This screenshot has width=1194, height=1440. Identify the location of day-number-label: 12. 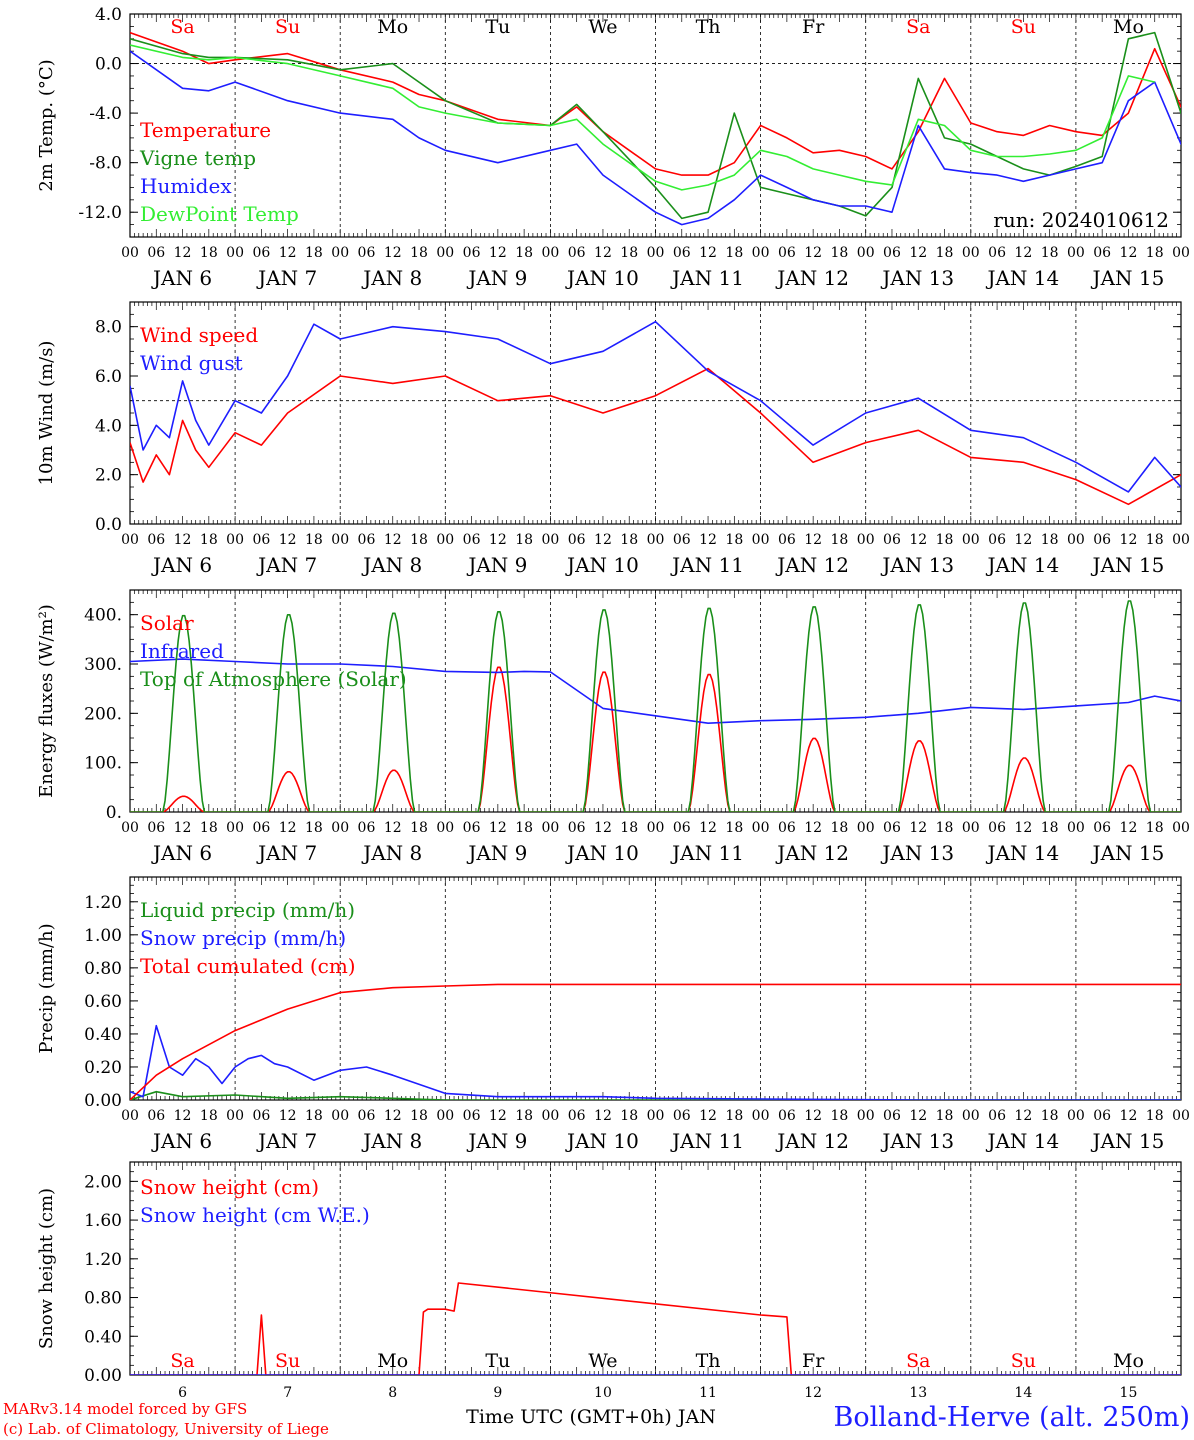
(813, 1393).